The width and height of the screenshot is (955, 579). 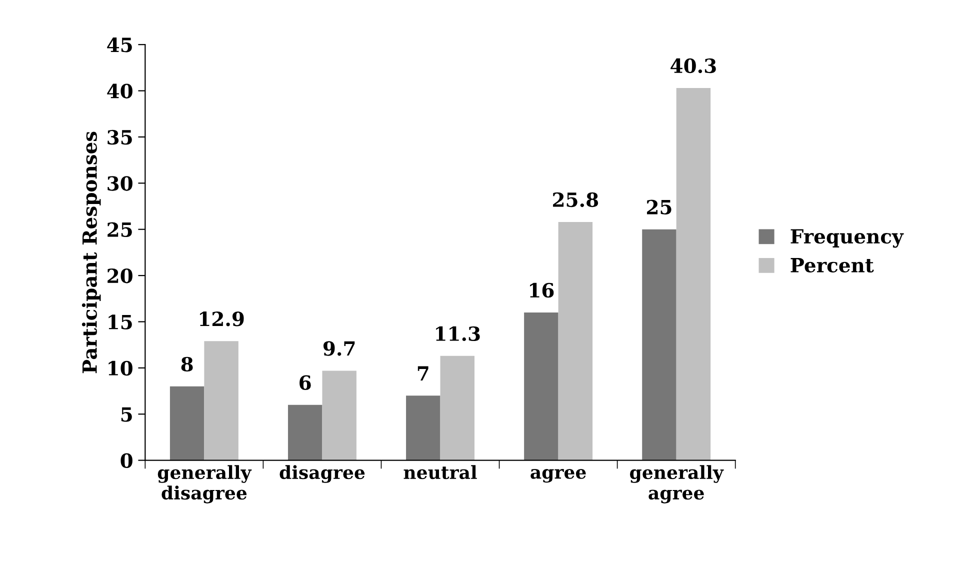 I want to click on data-label: 25, so click(x=659, y=207).